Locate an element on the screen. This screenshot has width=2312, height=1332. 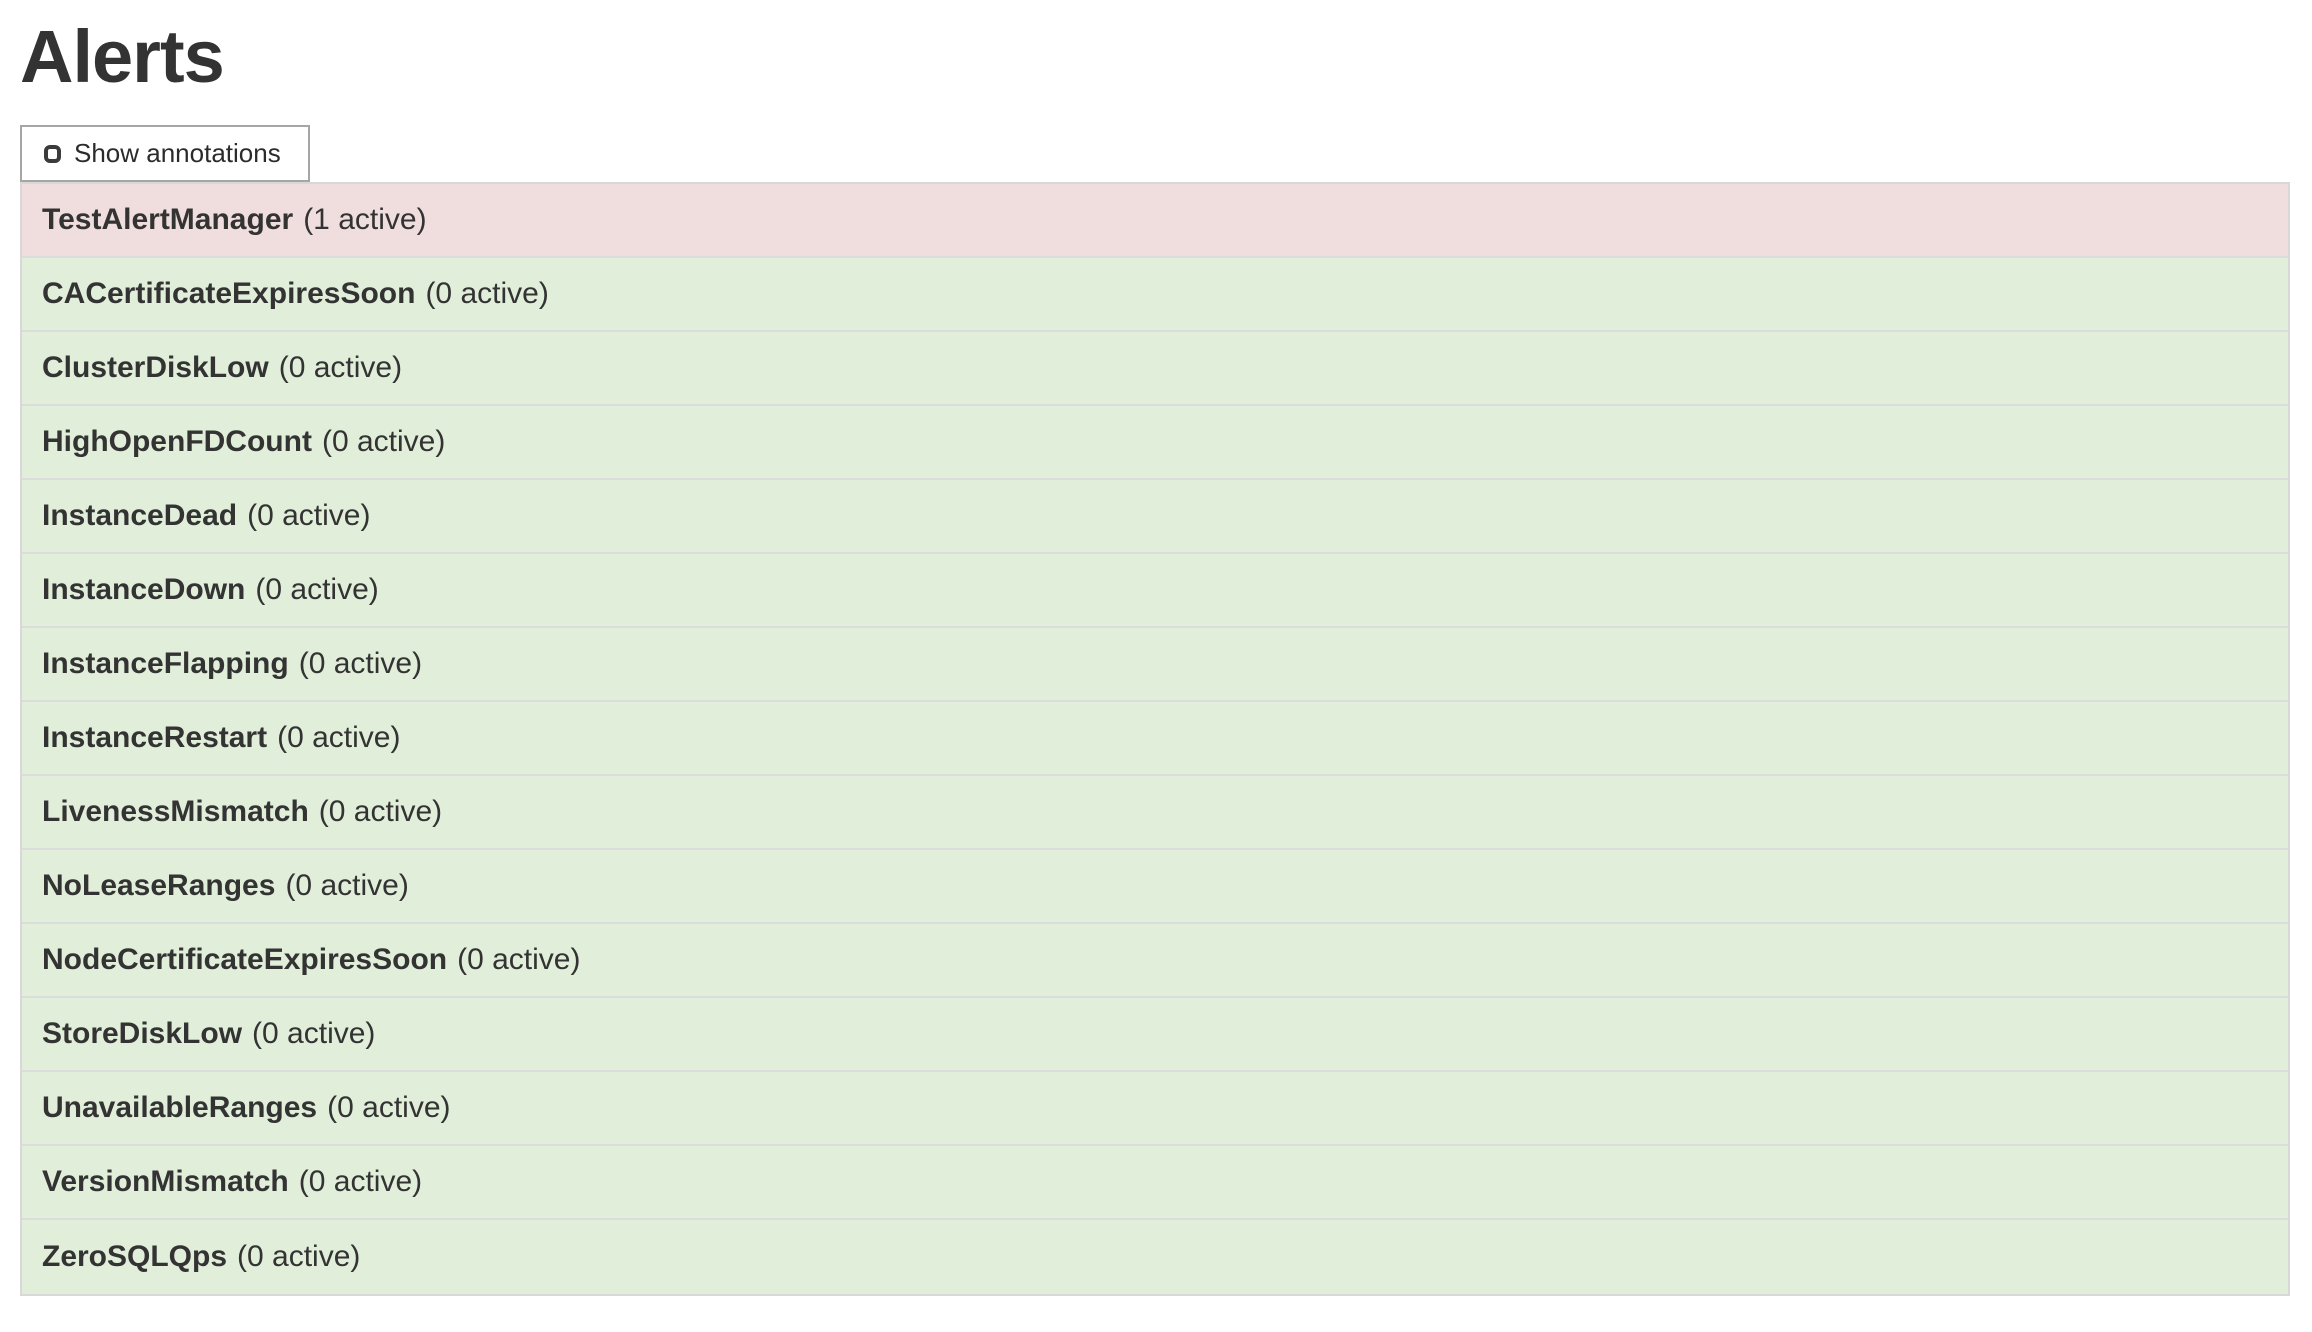
alert-rule-row: HighOpenFDCount (0 active) is located at coordinates (1155, 443).